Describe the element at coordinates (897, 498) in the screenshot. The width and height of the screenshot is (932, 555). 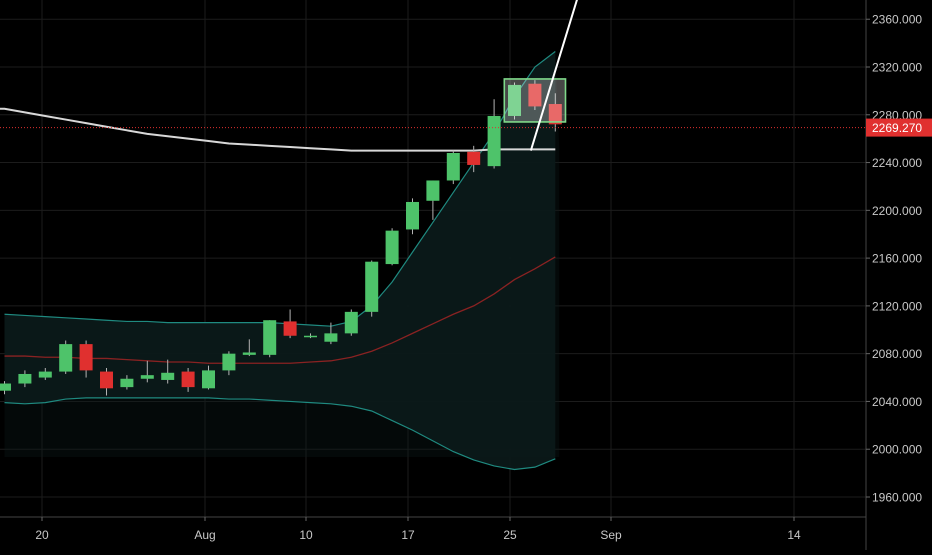
I see `y-tick-label: 1960.000` at that location.